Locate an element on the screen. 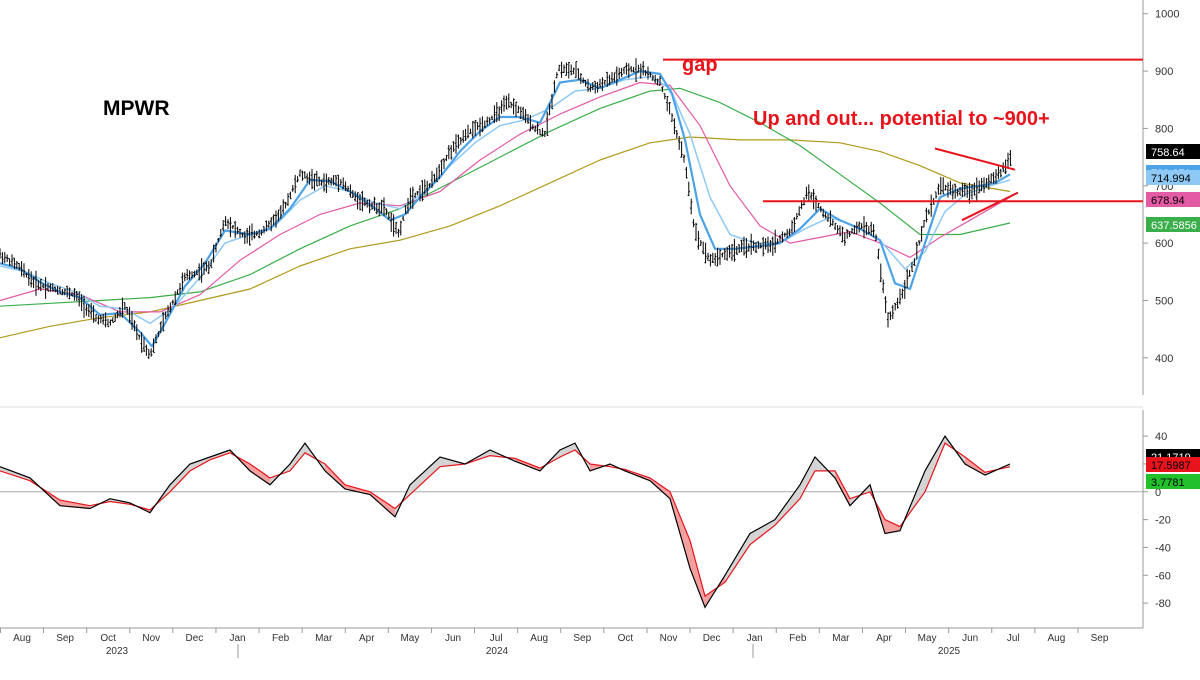 The height and width of the screenshot is (680, 1200). price-axis-tick-label: 500 is located at coordinates (1164, 301).